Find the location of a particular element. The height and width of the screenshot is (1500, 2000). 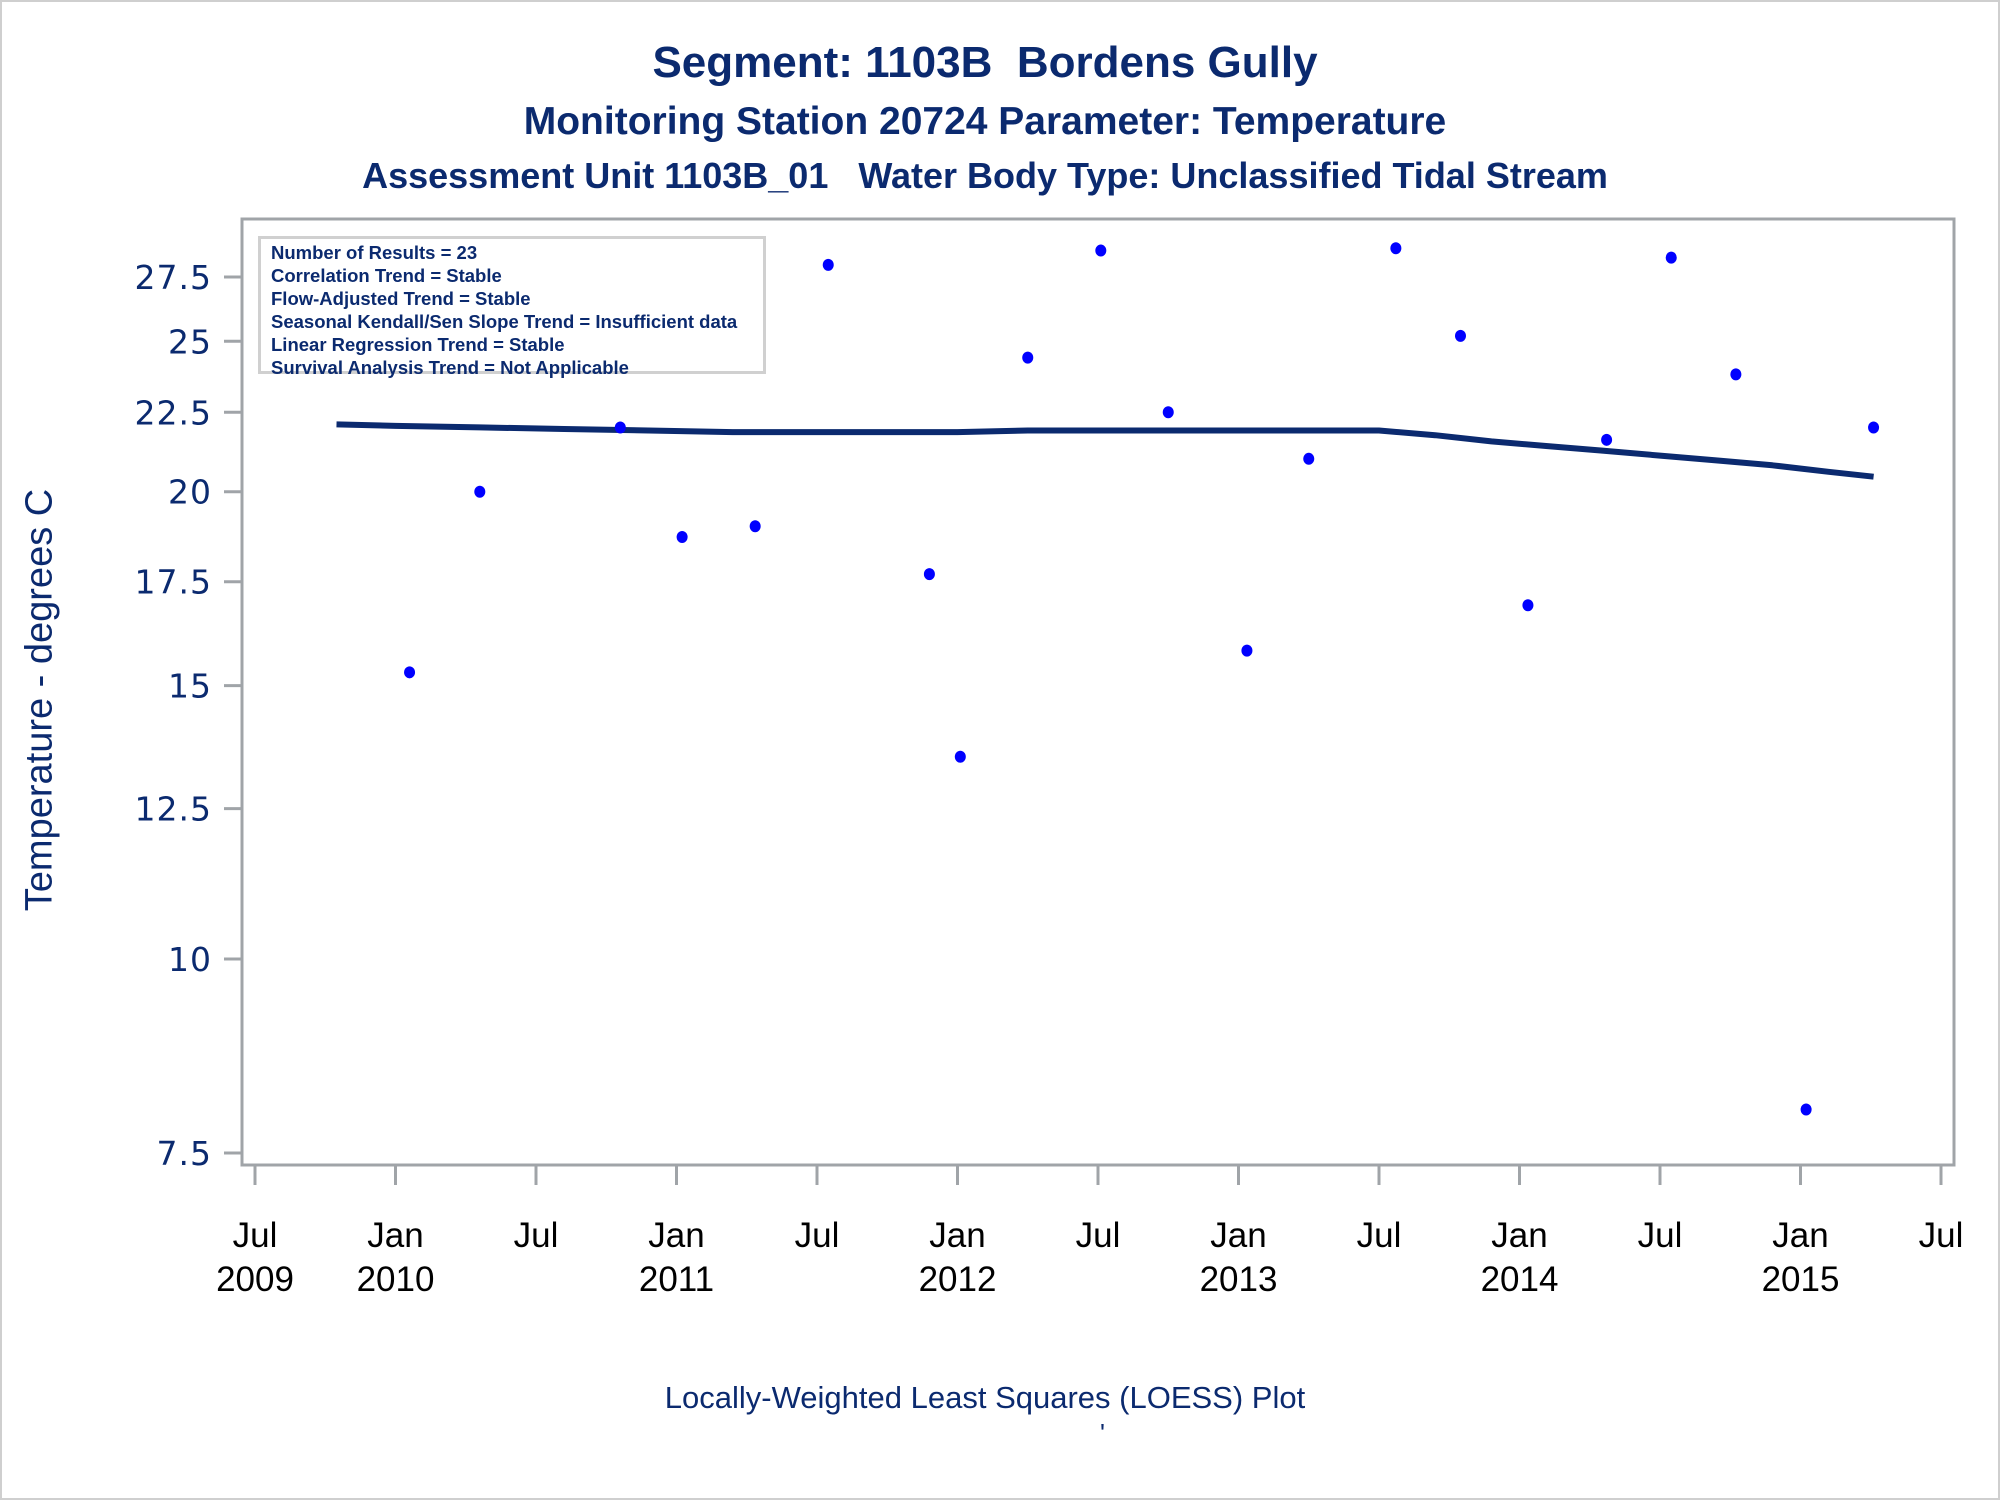

x-tick-label-year: 2010 is located at coordinates (396, 1279).